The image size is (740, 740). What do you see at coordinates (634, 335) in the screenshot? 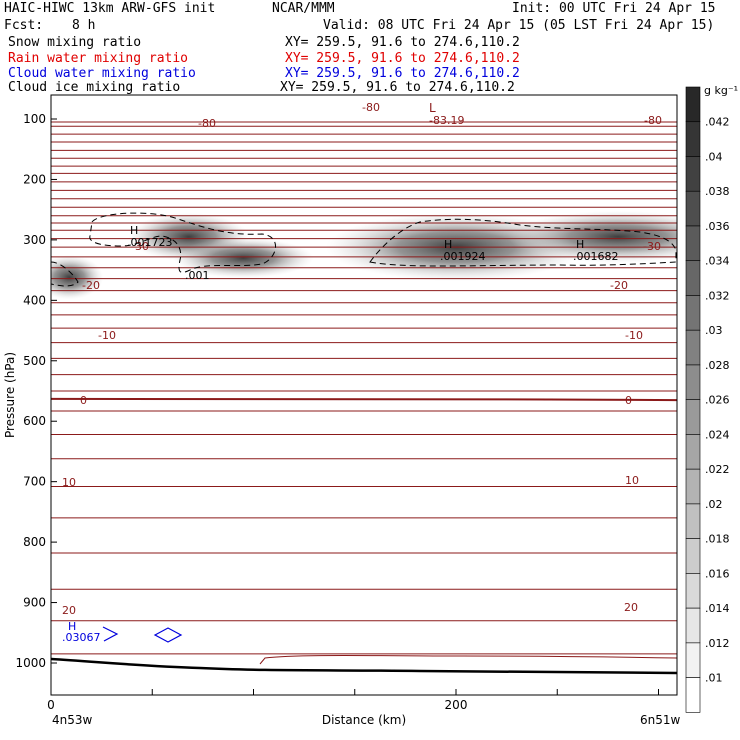
I see `contour-label-m10-2: -10` at bounding box center [634, 335].